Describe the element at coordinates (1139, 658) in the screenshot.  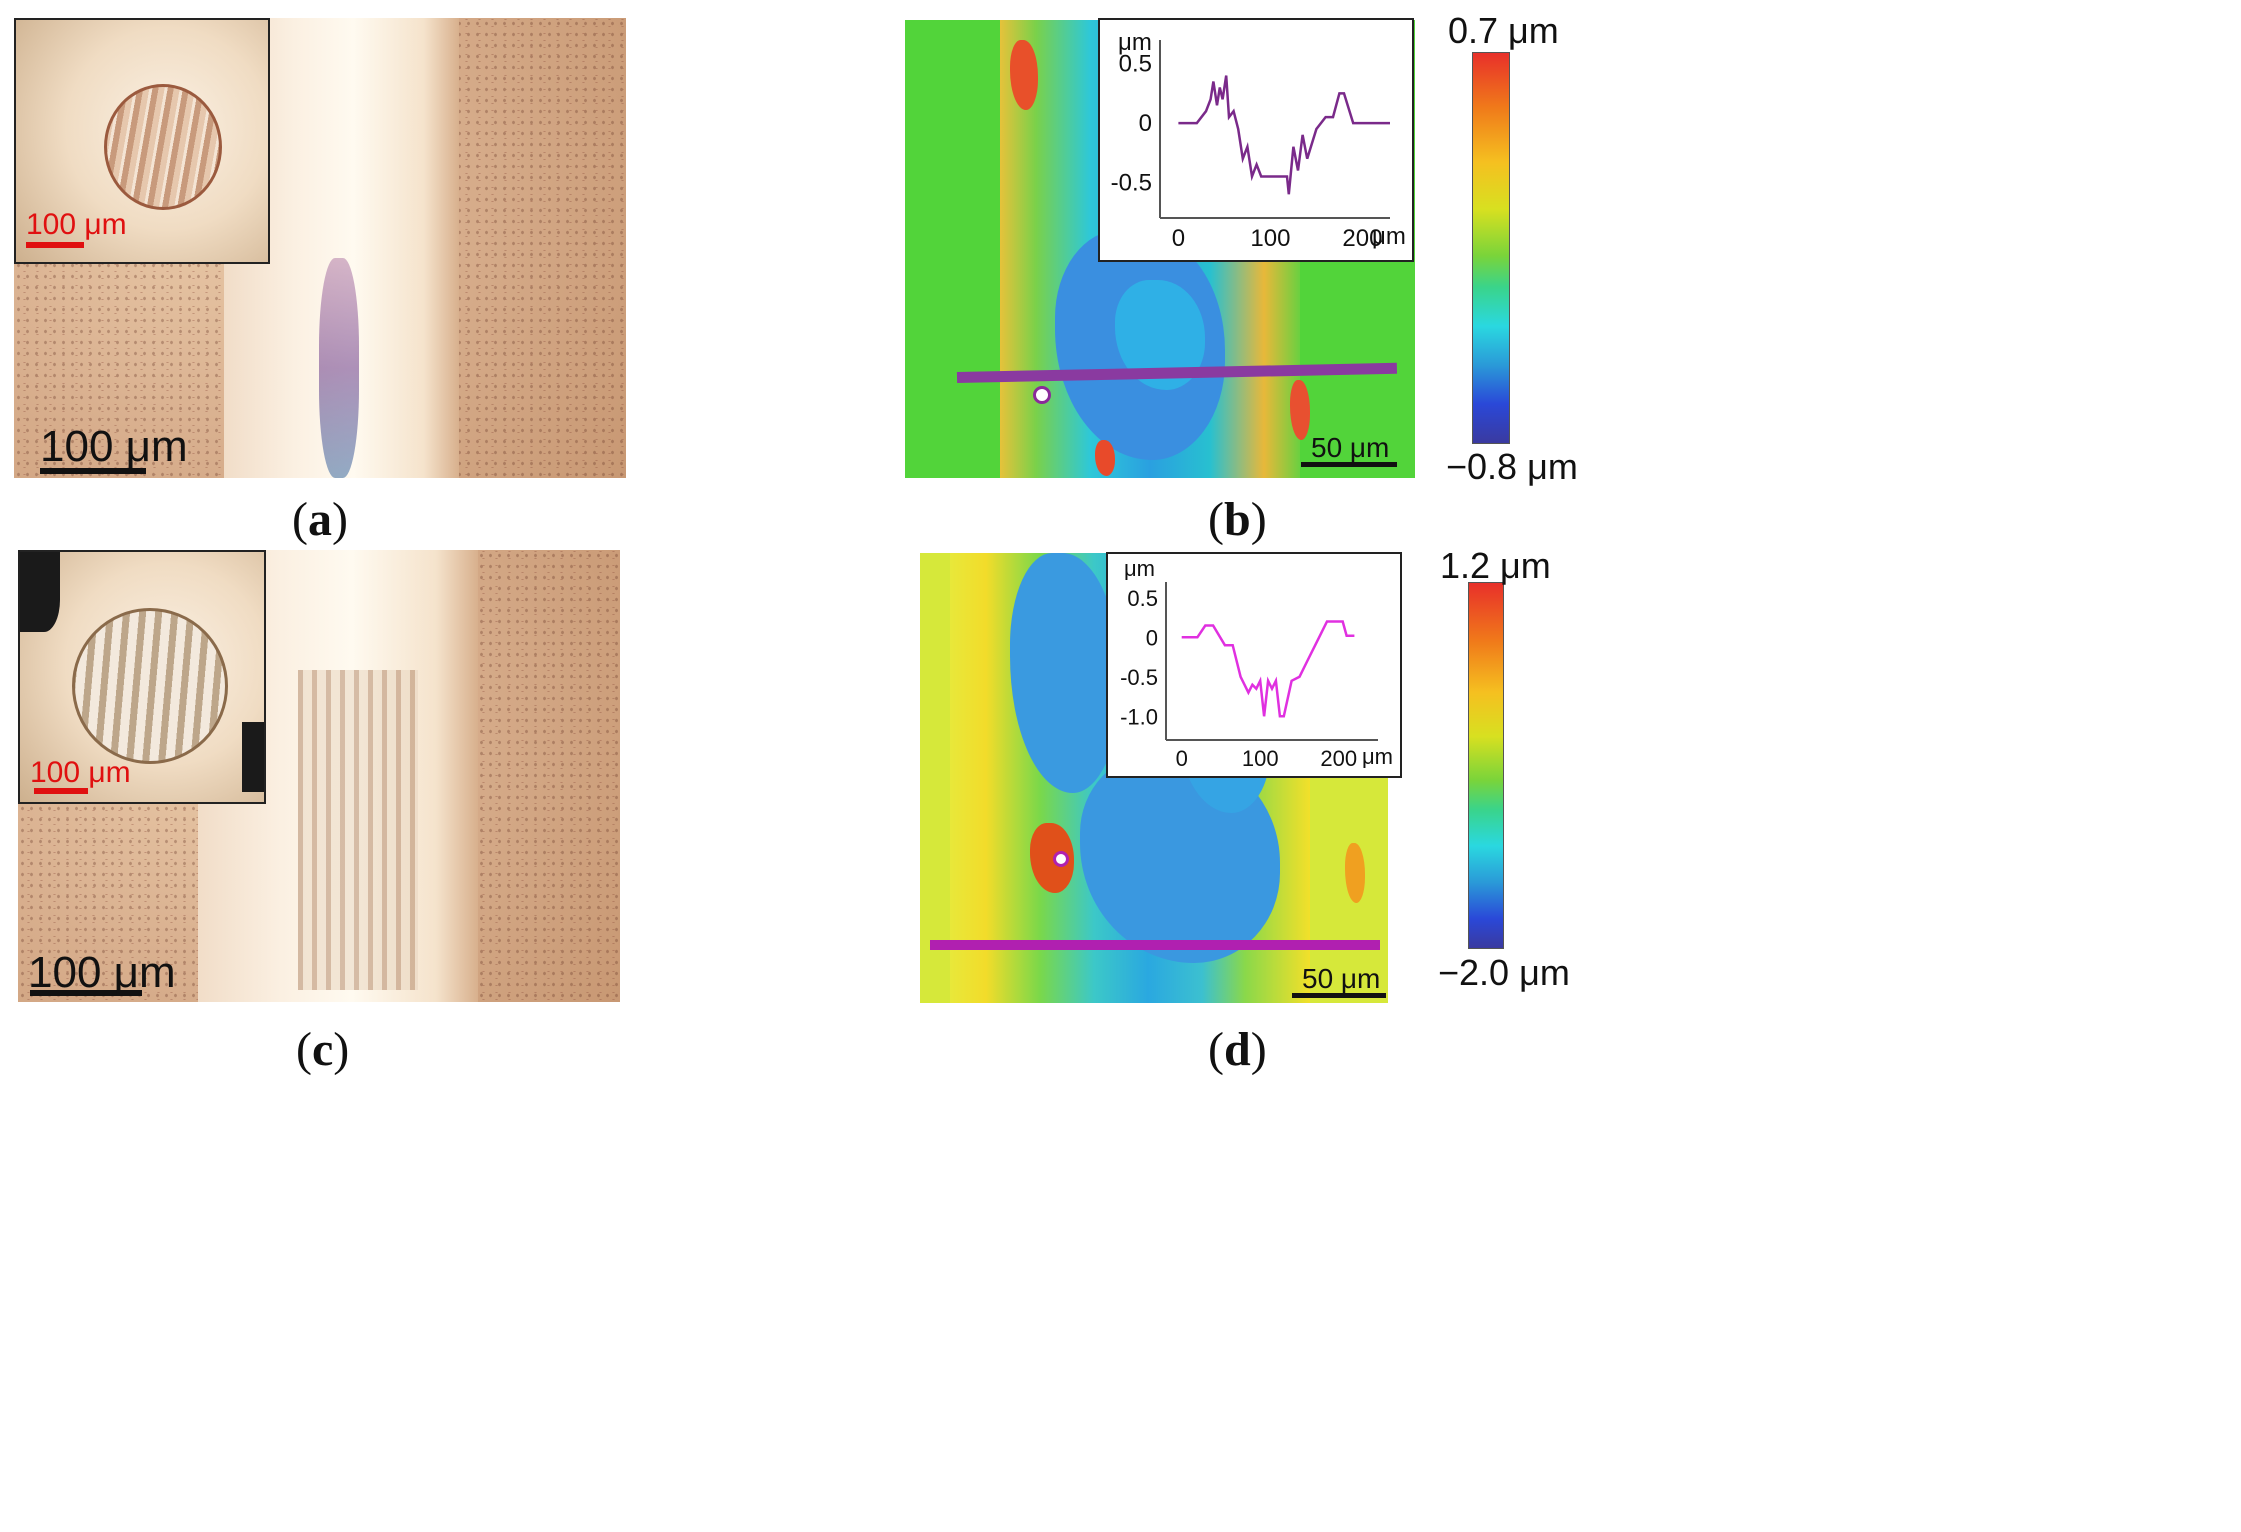
I see `y-tick-labels: 0.5 0 -0.5 -1.0` at that location.